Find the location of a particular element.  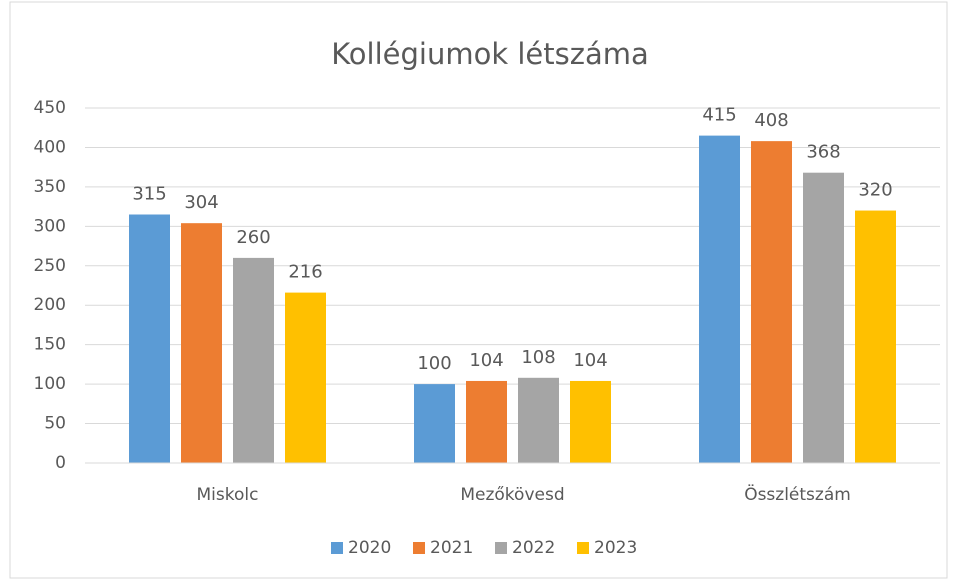

data-label: 368 is located at coordinates (823, 152).